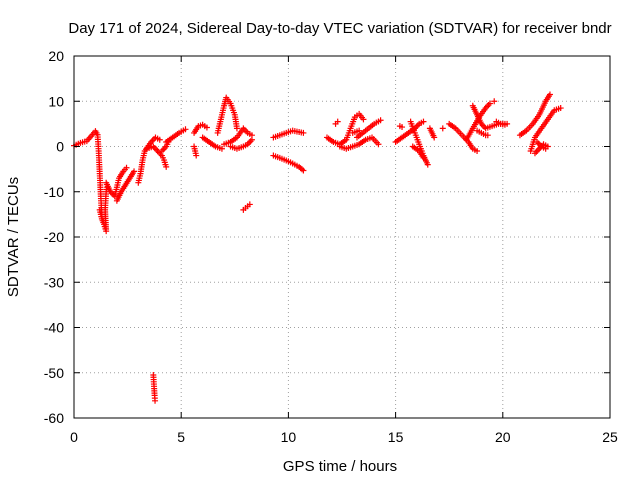 The width and height of the screenshot is (640, 480). I want to click on x-tick-label: 25, so click(610, 437).